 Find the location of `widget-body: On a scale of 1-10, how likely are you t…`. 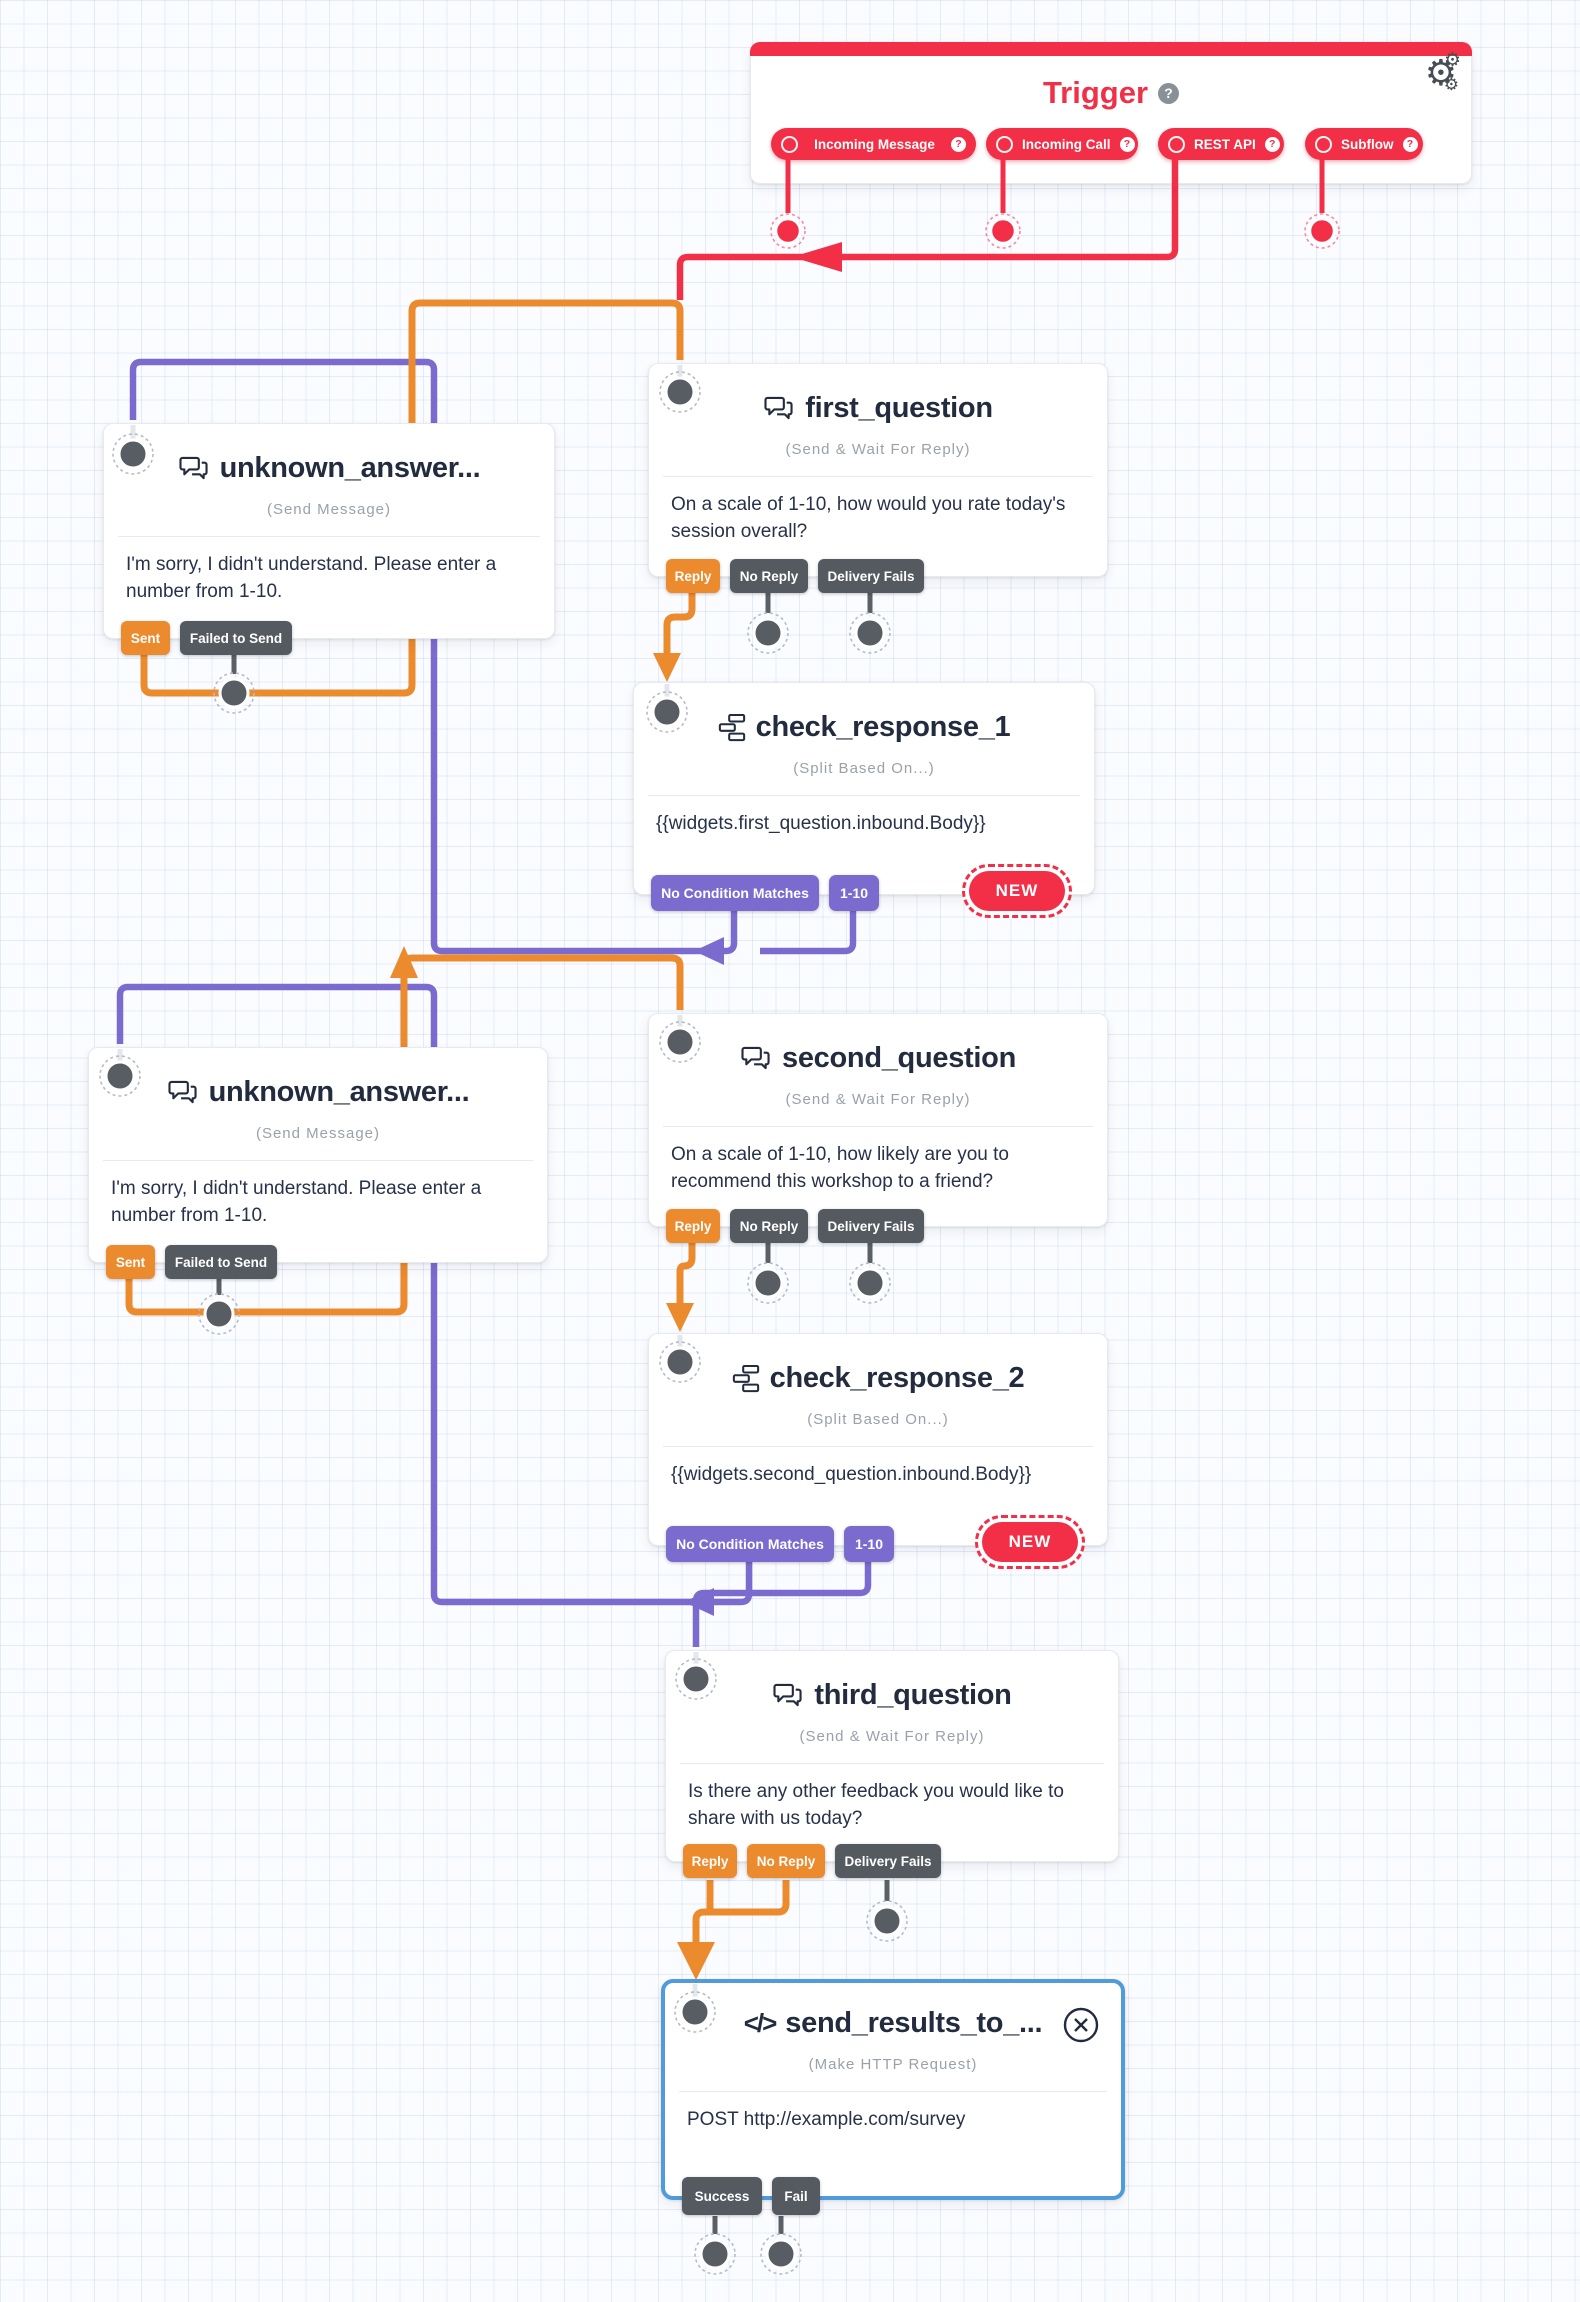

widget-body: On a scale of 1-10, how likely are you t… is located at coordinates (840, 1168).